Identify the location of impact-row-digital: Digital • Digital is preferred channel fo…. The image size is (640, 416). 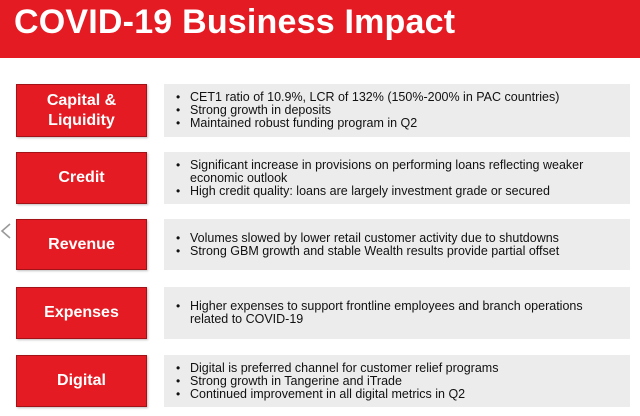
(323, 381).